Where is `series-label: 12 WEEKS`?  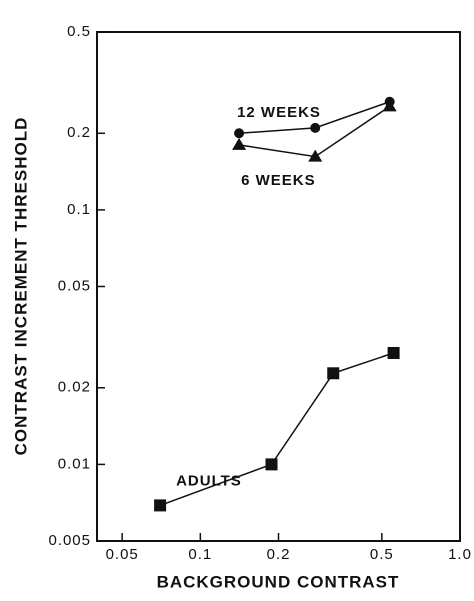 series-label: 12 WEEKS is located at coordinates (279, 112).